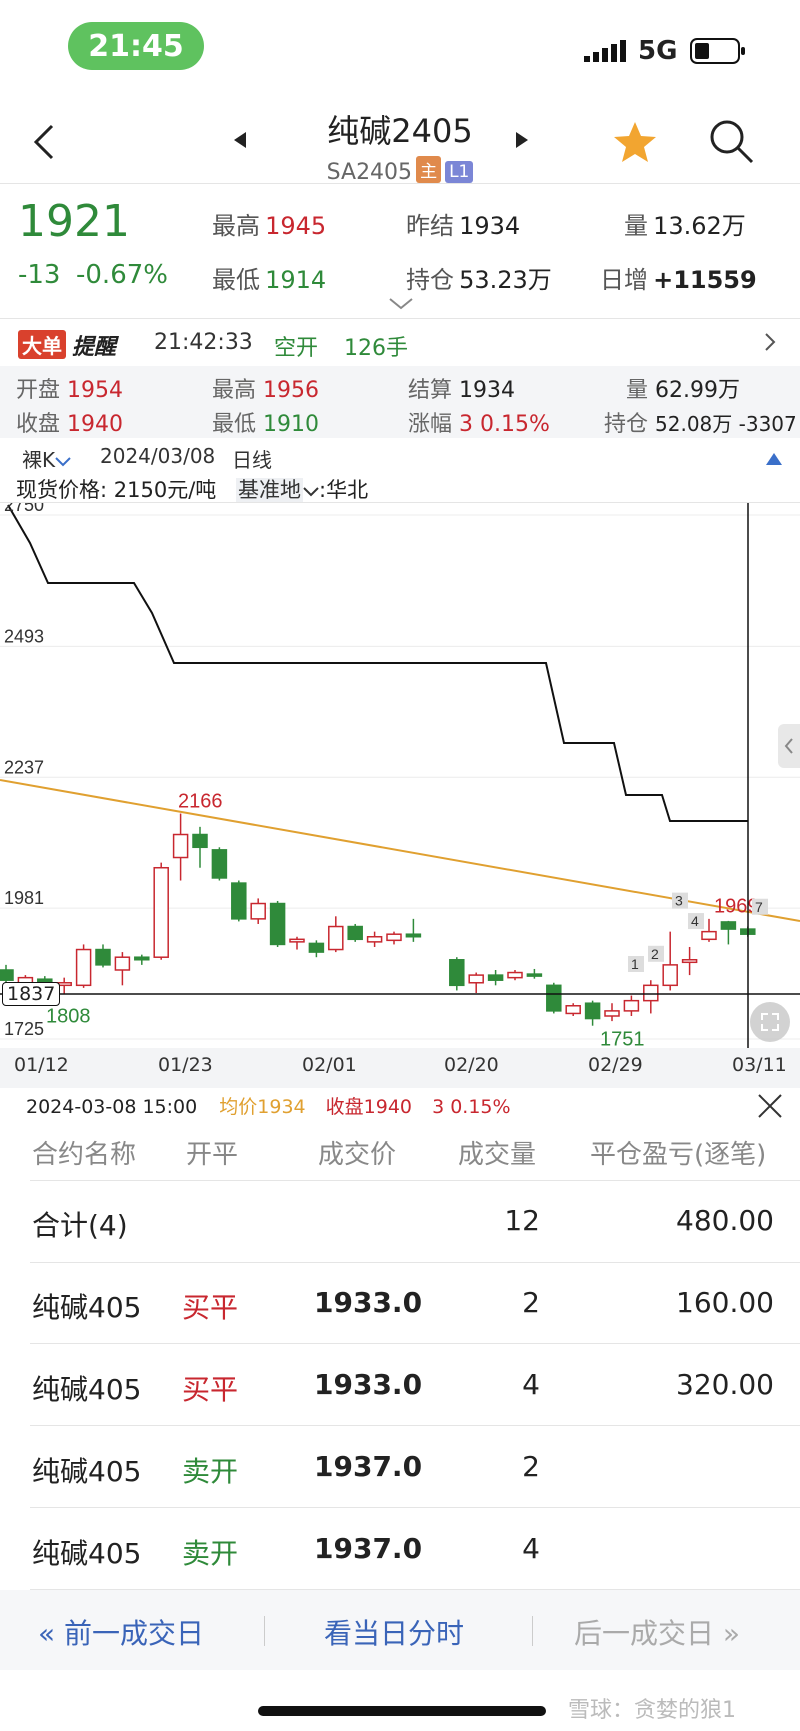 The image size is (800, 1731). What do you see at coordinates (700, 424) in the screenshot?
I see `stat-oi: 持仓 52.08万 -3307` at bounding box center [700, 424].